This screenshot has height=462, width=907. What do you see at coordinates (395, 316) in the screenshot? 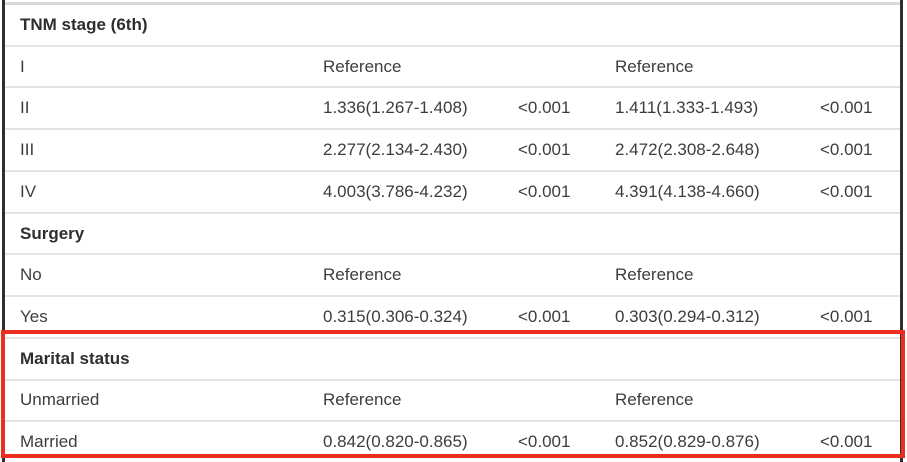
I see `hr-ci-value-1: 0.315(0.306-0.324)` at bounding box center [395, 316].